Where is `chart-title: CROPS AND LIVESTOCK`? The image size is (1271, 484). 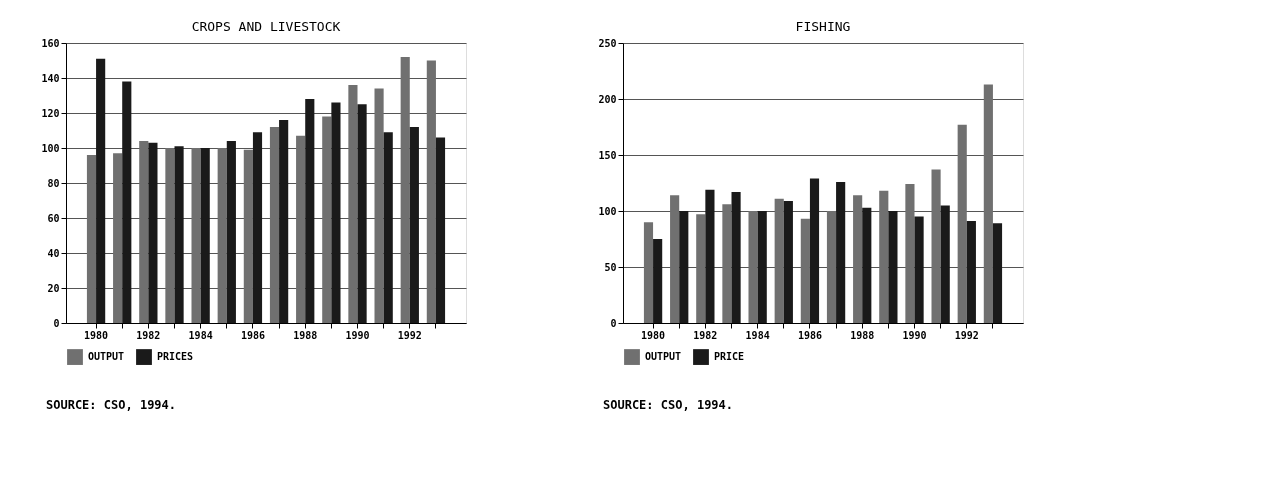 chart-title: CROPS AND LIVESTOCK is located at coordinates (266, 26).